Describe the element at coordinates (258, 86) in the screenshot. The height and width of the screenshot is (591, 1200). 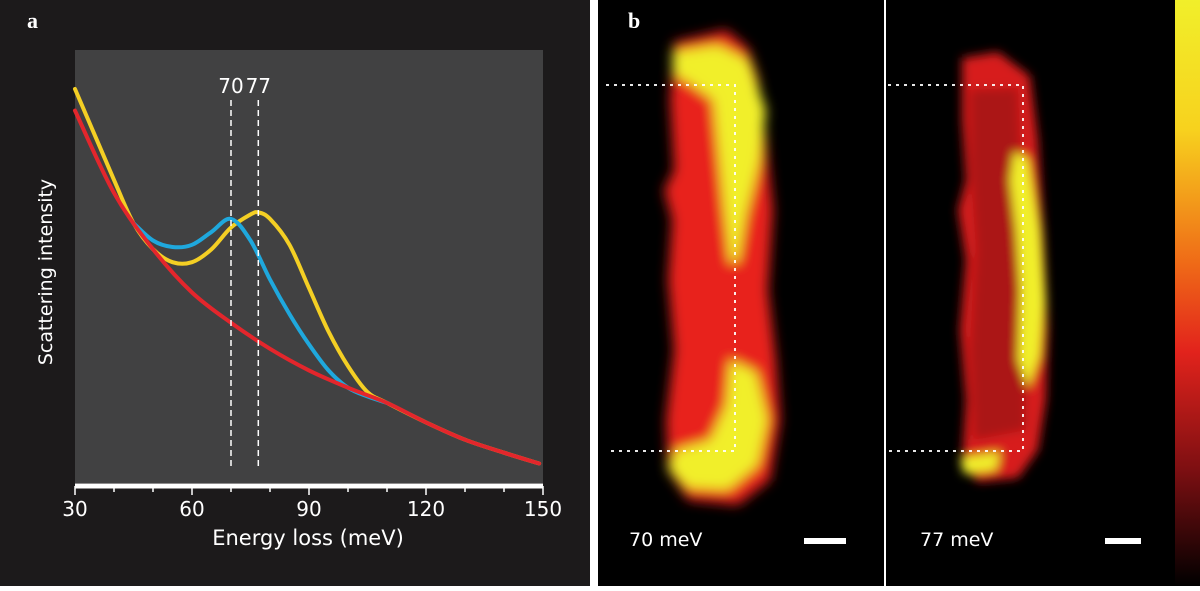
I see `marker-label-77: 77` at that location.